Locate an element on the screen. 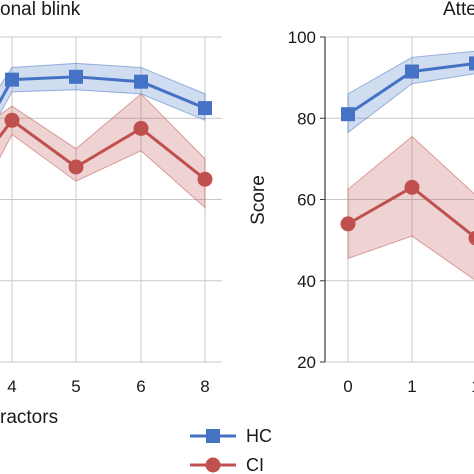 The width and height of the screenshot is (474, 474). right-chart-title: Atte is located at coordinates (458, 10).